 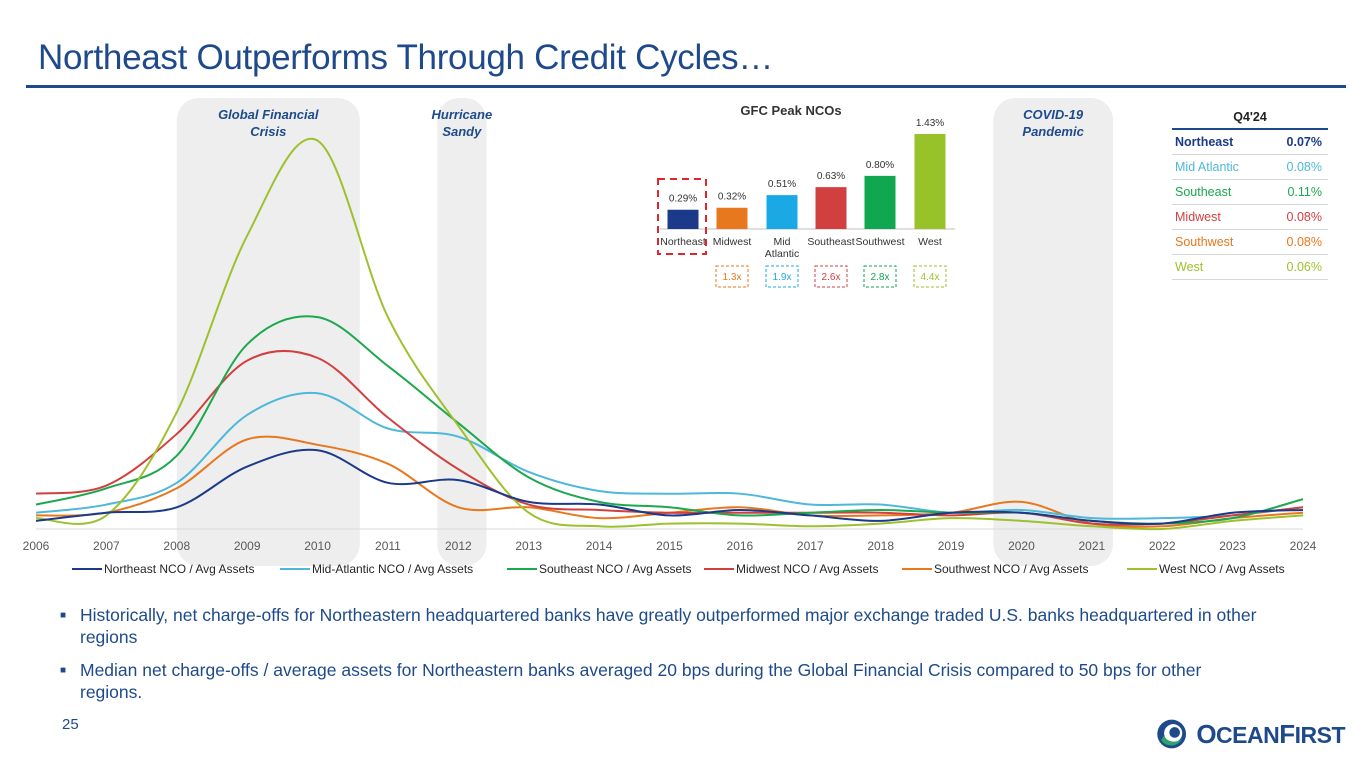 What do you see at coordinates (1162, 546) in the screenshot?
I see `x-tick-label: 2022` at bounding box center [1162, 546].